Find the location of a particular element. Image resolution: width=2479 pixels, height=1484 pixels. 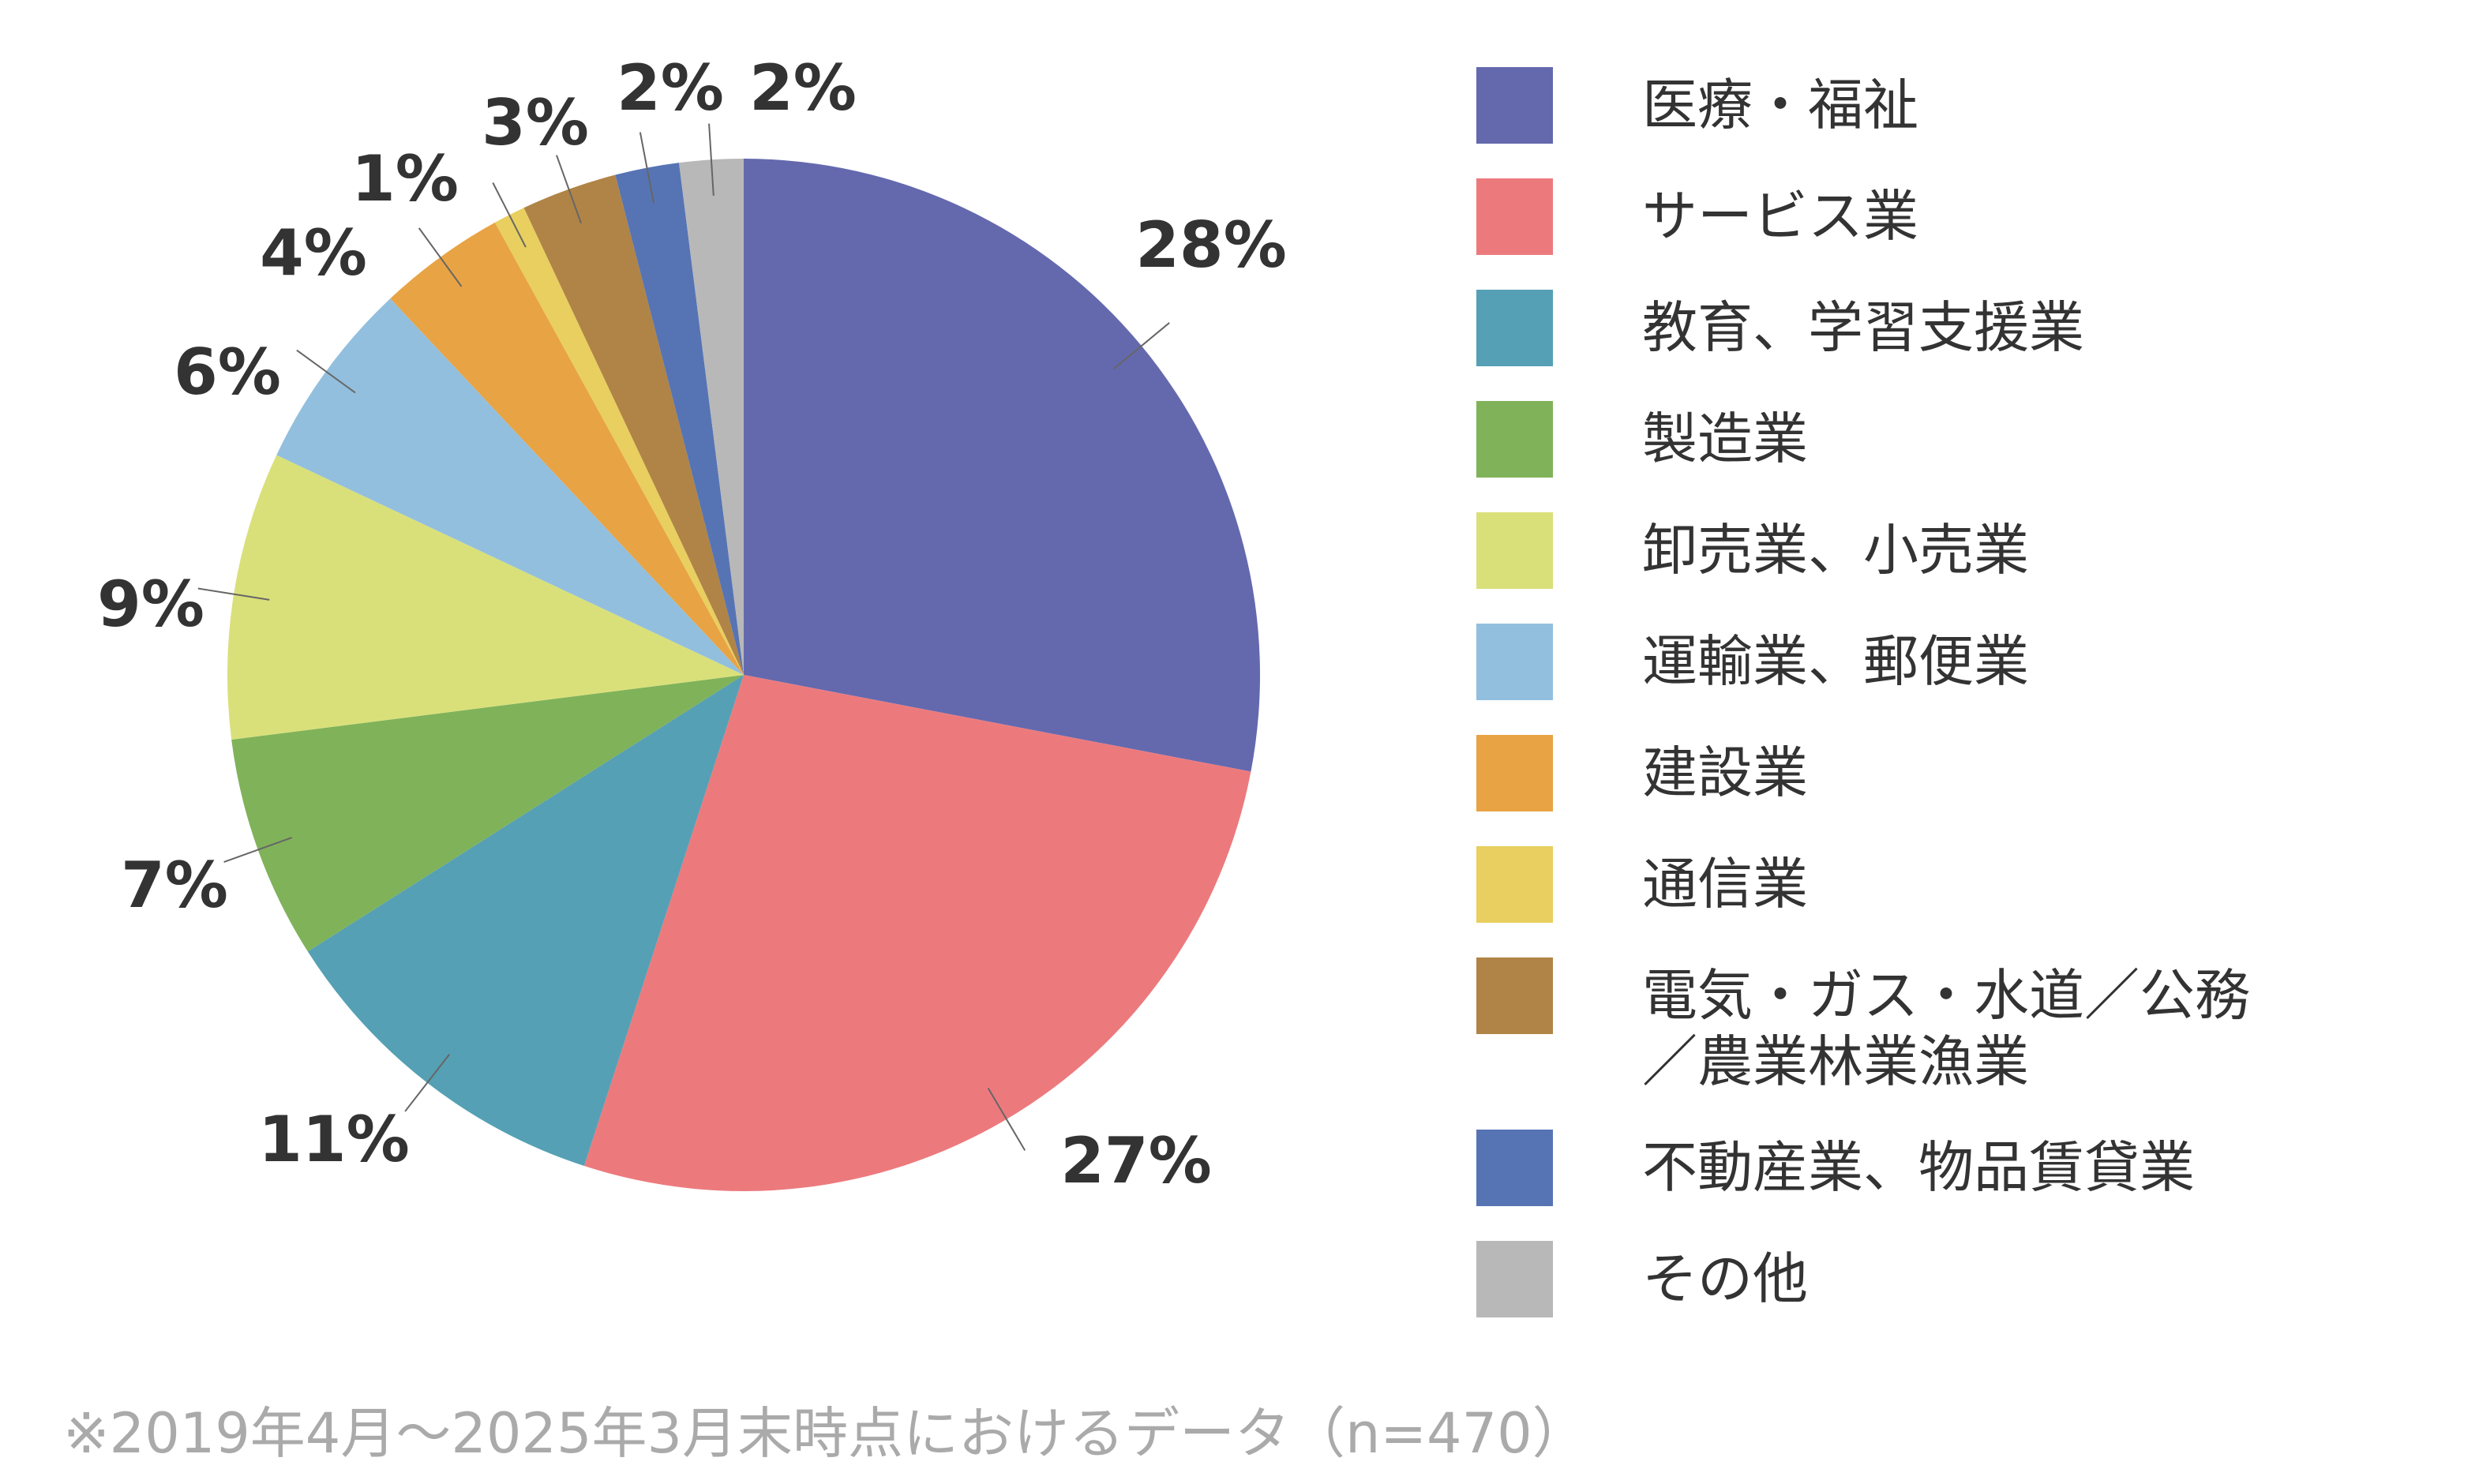

data-label: 27% is located at coordinates (1135, 1160).